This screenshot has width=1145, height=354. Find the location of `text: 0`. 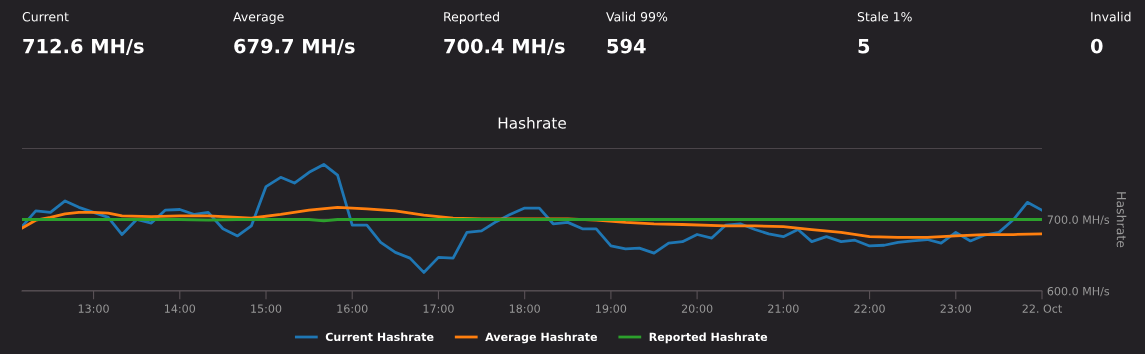

text: 0 is located at coordinates (1096, 46).